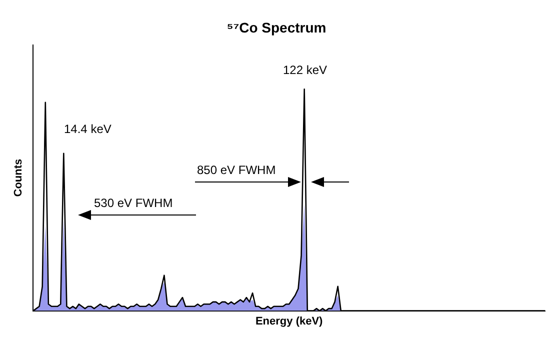 Image resolution: width=557 pixels, height=338 pixels. What do you see at coordinates (289, 321) in the screenshot?
I see `x-axis-title: Energy (keV)` at bounding box center [289, 321].